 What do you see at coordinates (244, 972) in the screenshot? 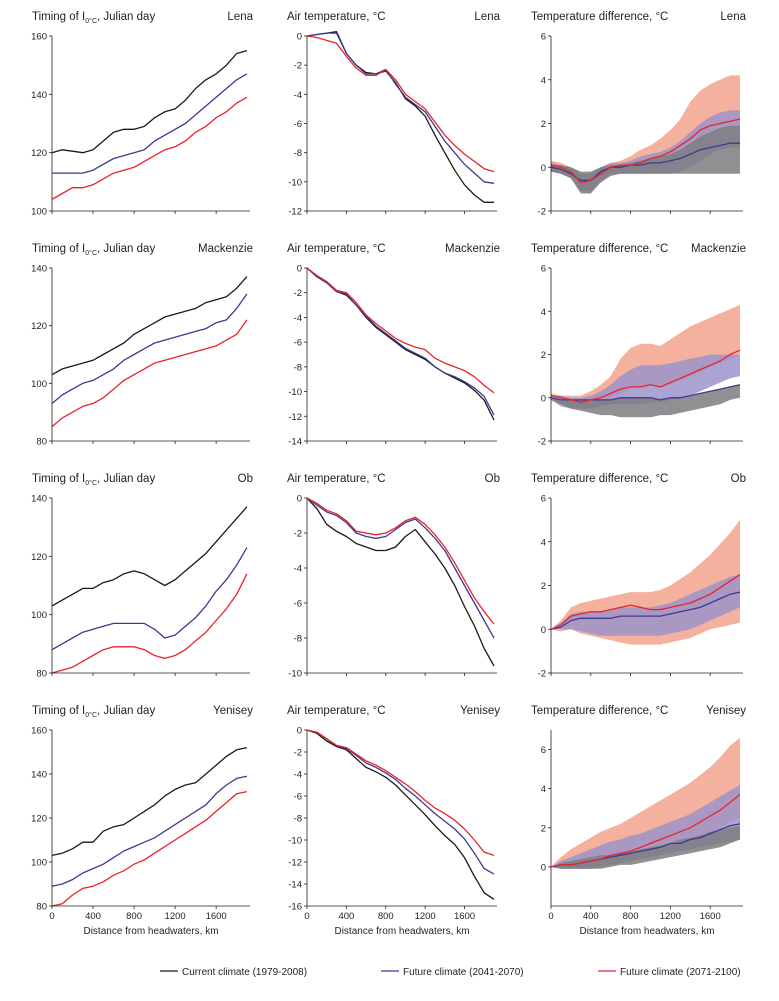
I see `legend-label: Current climate (1979-2008)` at bounding box center [244, 972].